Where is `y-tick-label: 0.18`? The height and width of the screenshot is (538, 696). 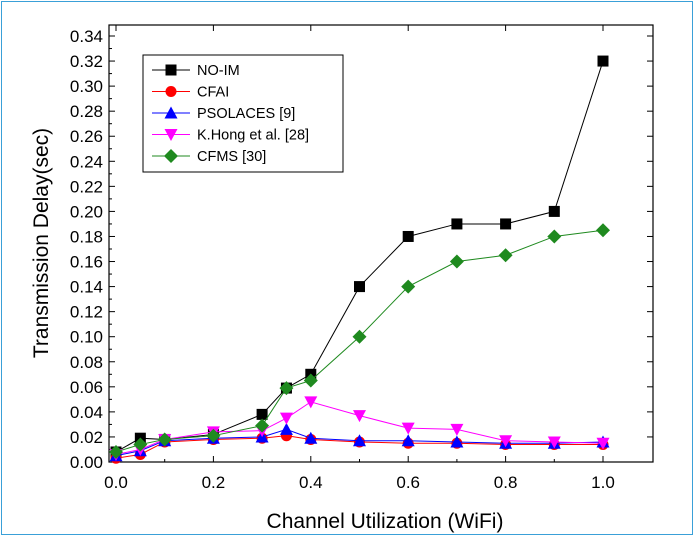
y-tick-label: 0.18 is located at coordinates (86, 236).